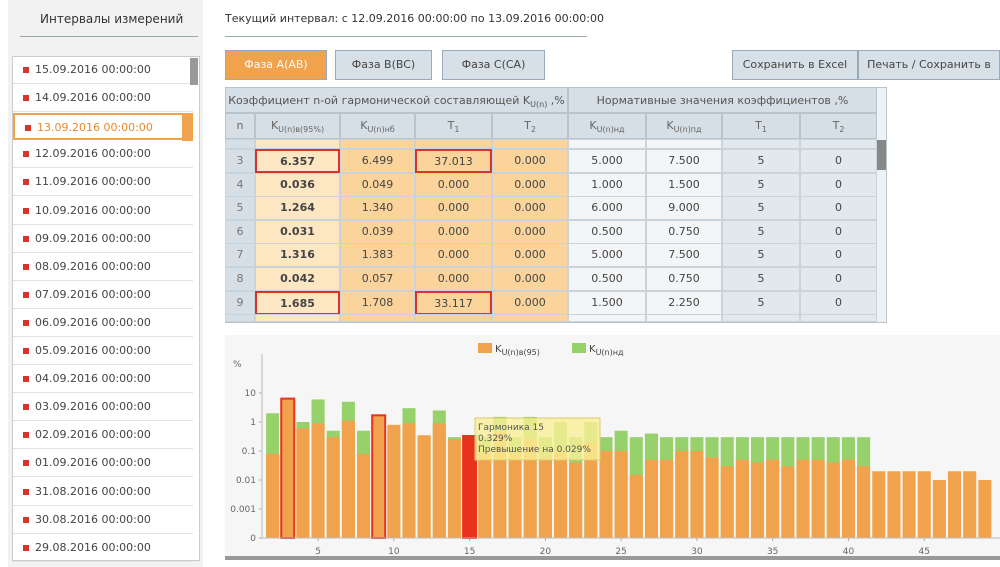 The image size is (1000, 567). Describe the element at coordinates (93, 491) in the screenshot. I see `list-item-text: 31.08.2016 00:00:00` at that location.